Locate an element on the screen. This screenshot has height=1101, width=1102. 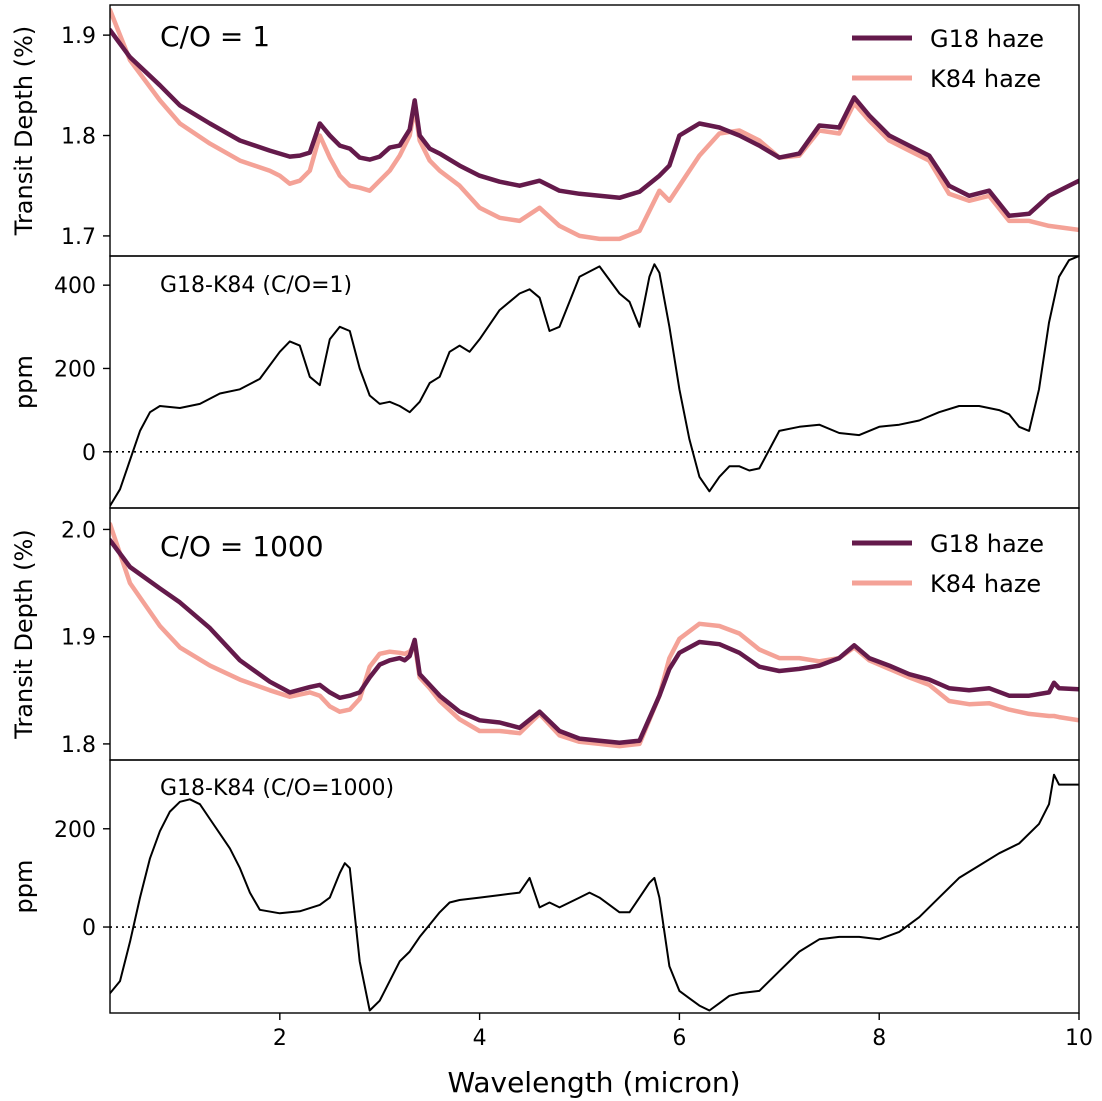
y-tick-label: 400 is located at coordinates (75, 286).